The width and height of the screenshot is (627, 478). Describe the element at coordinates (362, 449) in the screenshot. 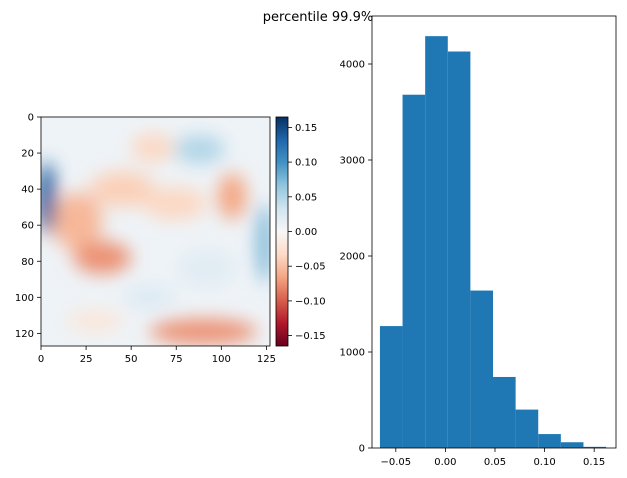

I see `histogram-y-tick-label: 0` at that location.